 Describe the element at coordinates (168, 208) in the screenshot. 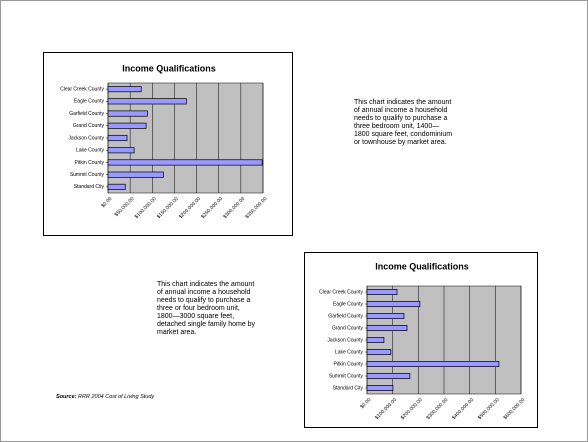

I see `x-tick-label: $150,000.00` at that location.